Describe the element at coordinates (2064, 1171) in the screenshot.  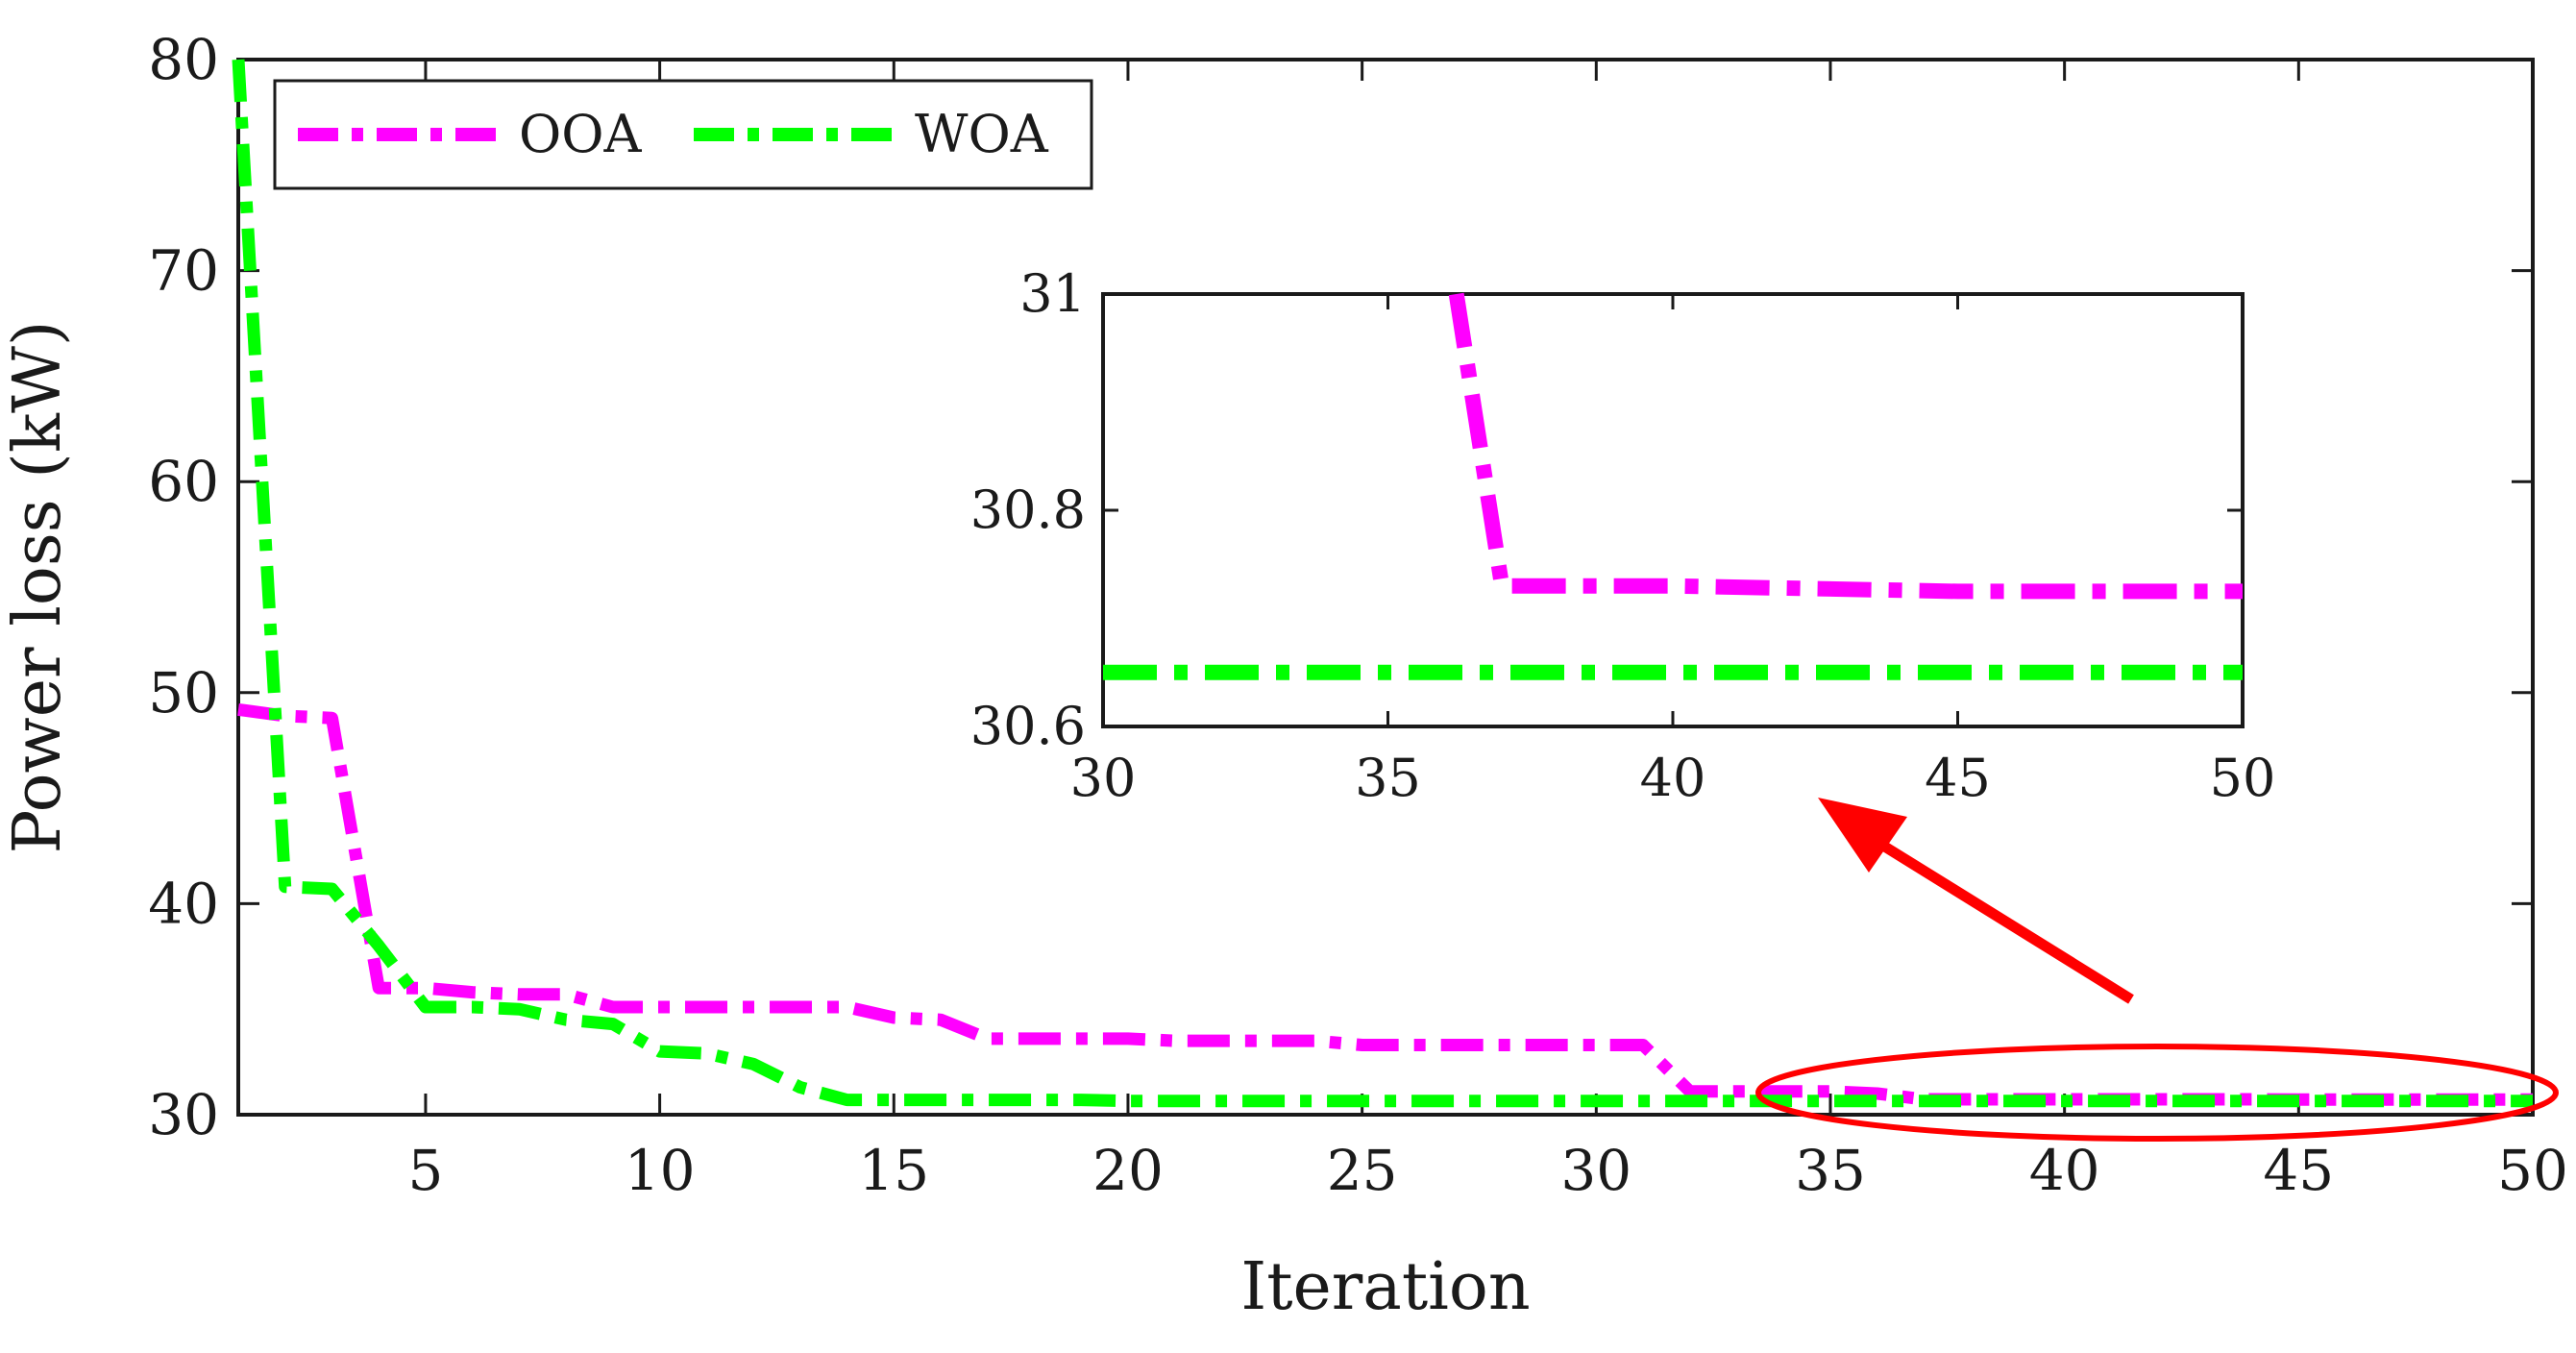
I see `x-tick-label: 40` at that location.